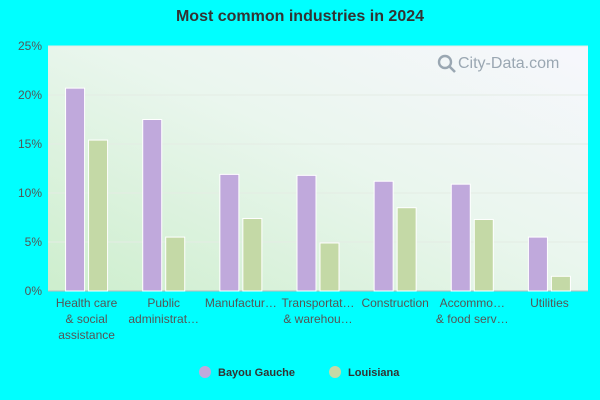 The image size is (600, 400). I want to click on legend-label: Bayou Gauche, so click(256, 373).